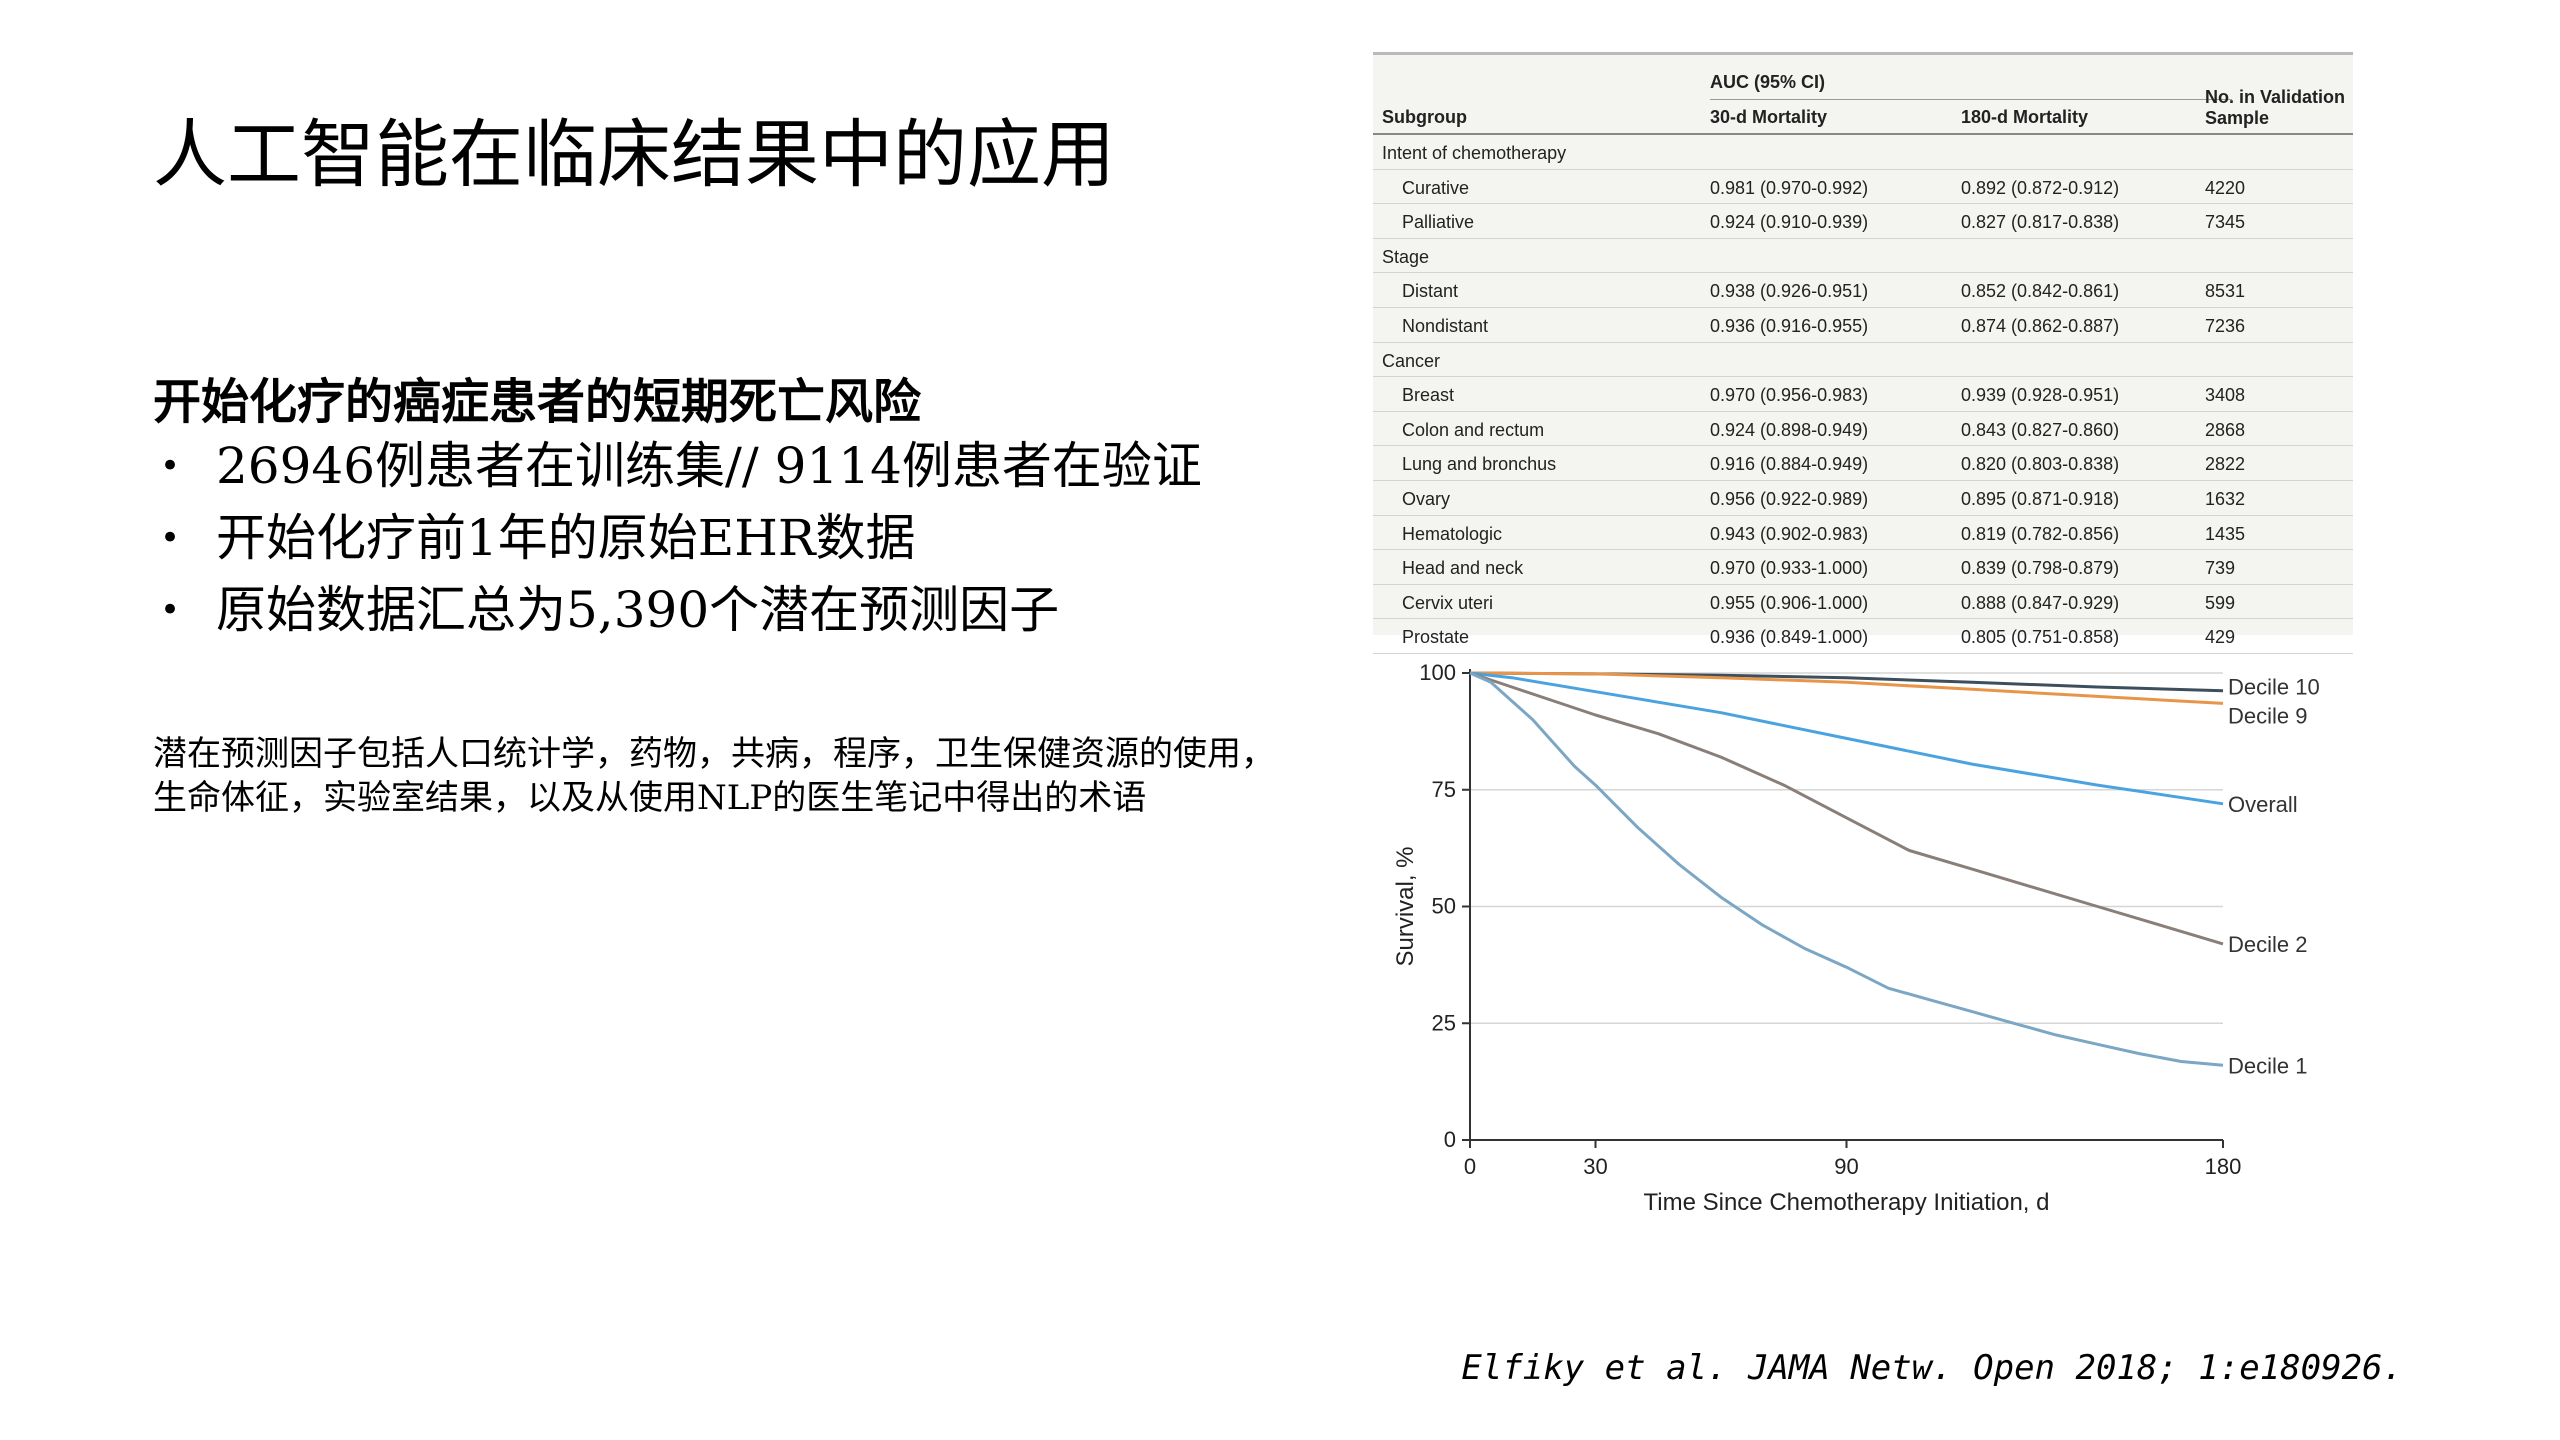 The image size is (2560, 1440). What do you see at coordinates (1971, 99) in the screenshot?
I see `group-header-rule` at bounding box center [1971, 99].